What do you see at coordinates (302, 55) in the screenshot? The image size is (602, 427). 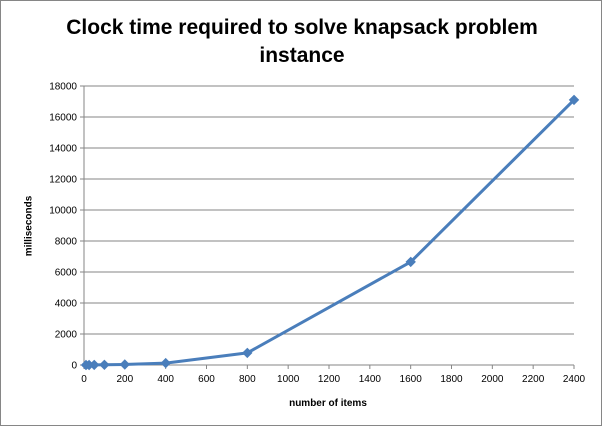 I see `chart-title-line-2: instance` at bounding box center [302, 55].